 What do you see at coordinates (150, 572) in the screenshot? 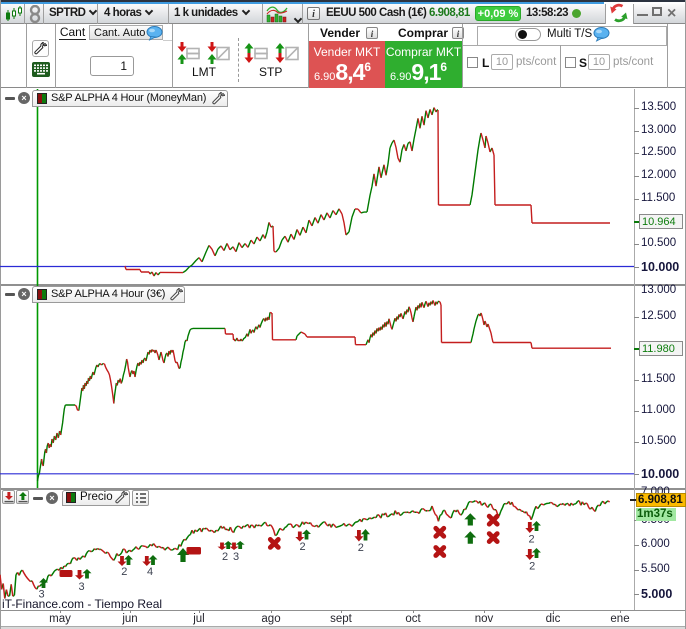
I see `svg-text: 4` at bounding box center [150, 572].